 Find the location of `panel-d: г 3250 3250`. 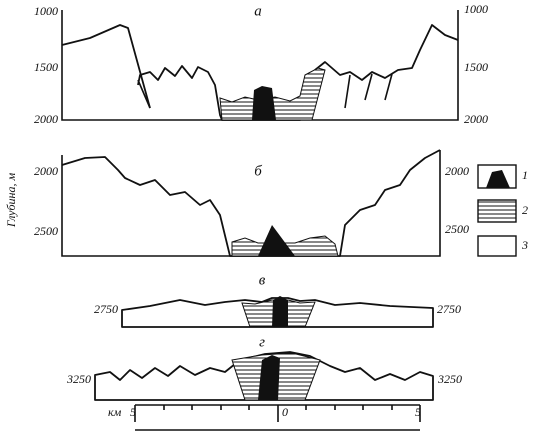

panel-d: г 3250 3250 is located at coordinates (264, 367).